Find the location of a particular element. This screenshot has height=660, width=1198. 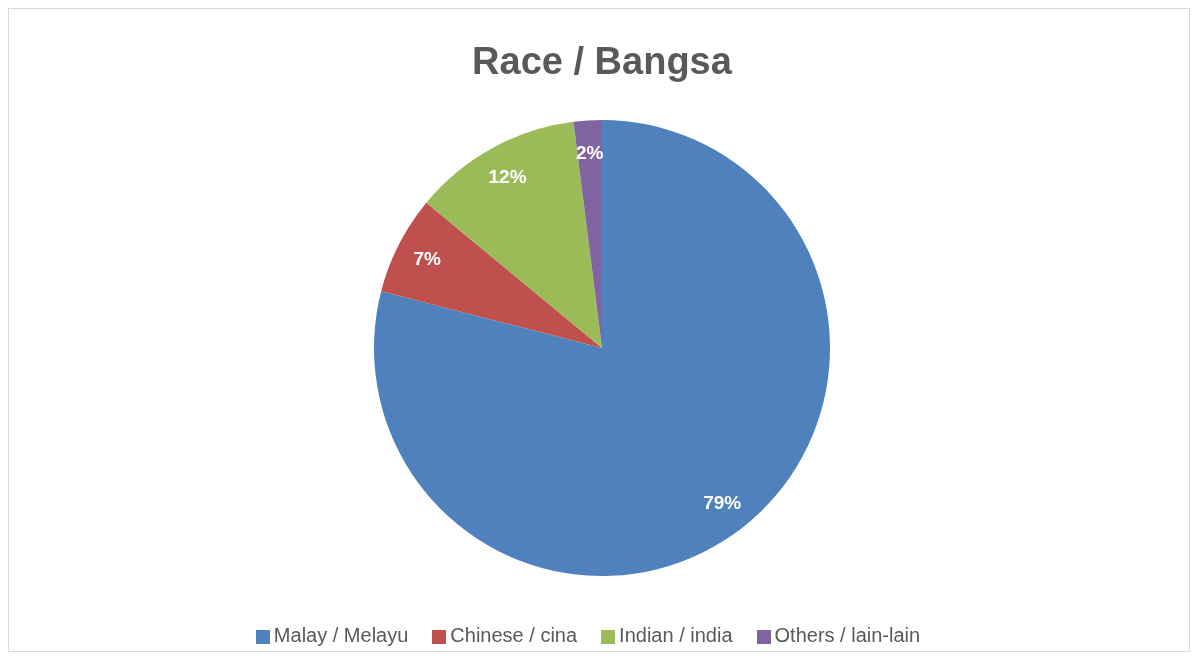

data-label: 12% is located at coordinates (507, 176).